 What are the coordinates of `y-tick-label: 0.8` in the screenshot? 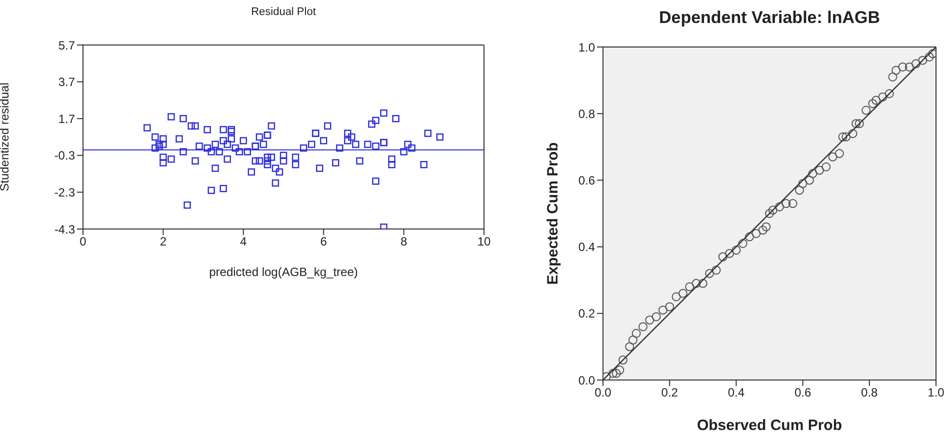 It's located at (587, 113).